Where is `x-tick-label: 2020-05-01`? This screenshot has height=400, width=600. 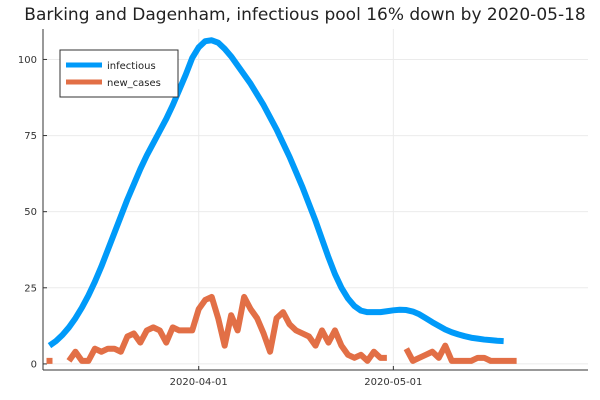
x-tick-label: 2020-05-01 is located at coordinates (393, 382).